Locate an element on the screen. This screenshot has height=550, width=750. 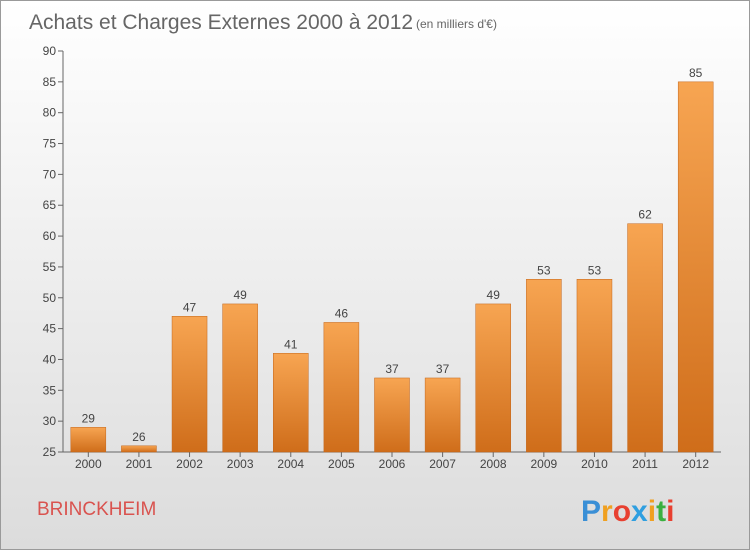
bar-2010 is located at coordinates (594, 366).